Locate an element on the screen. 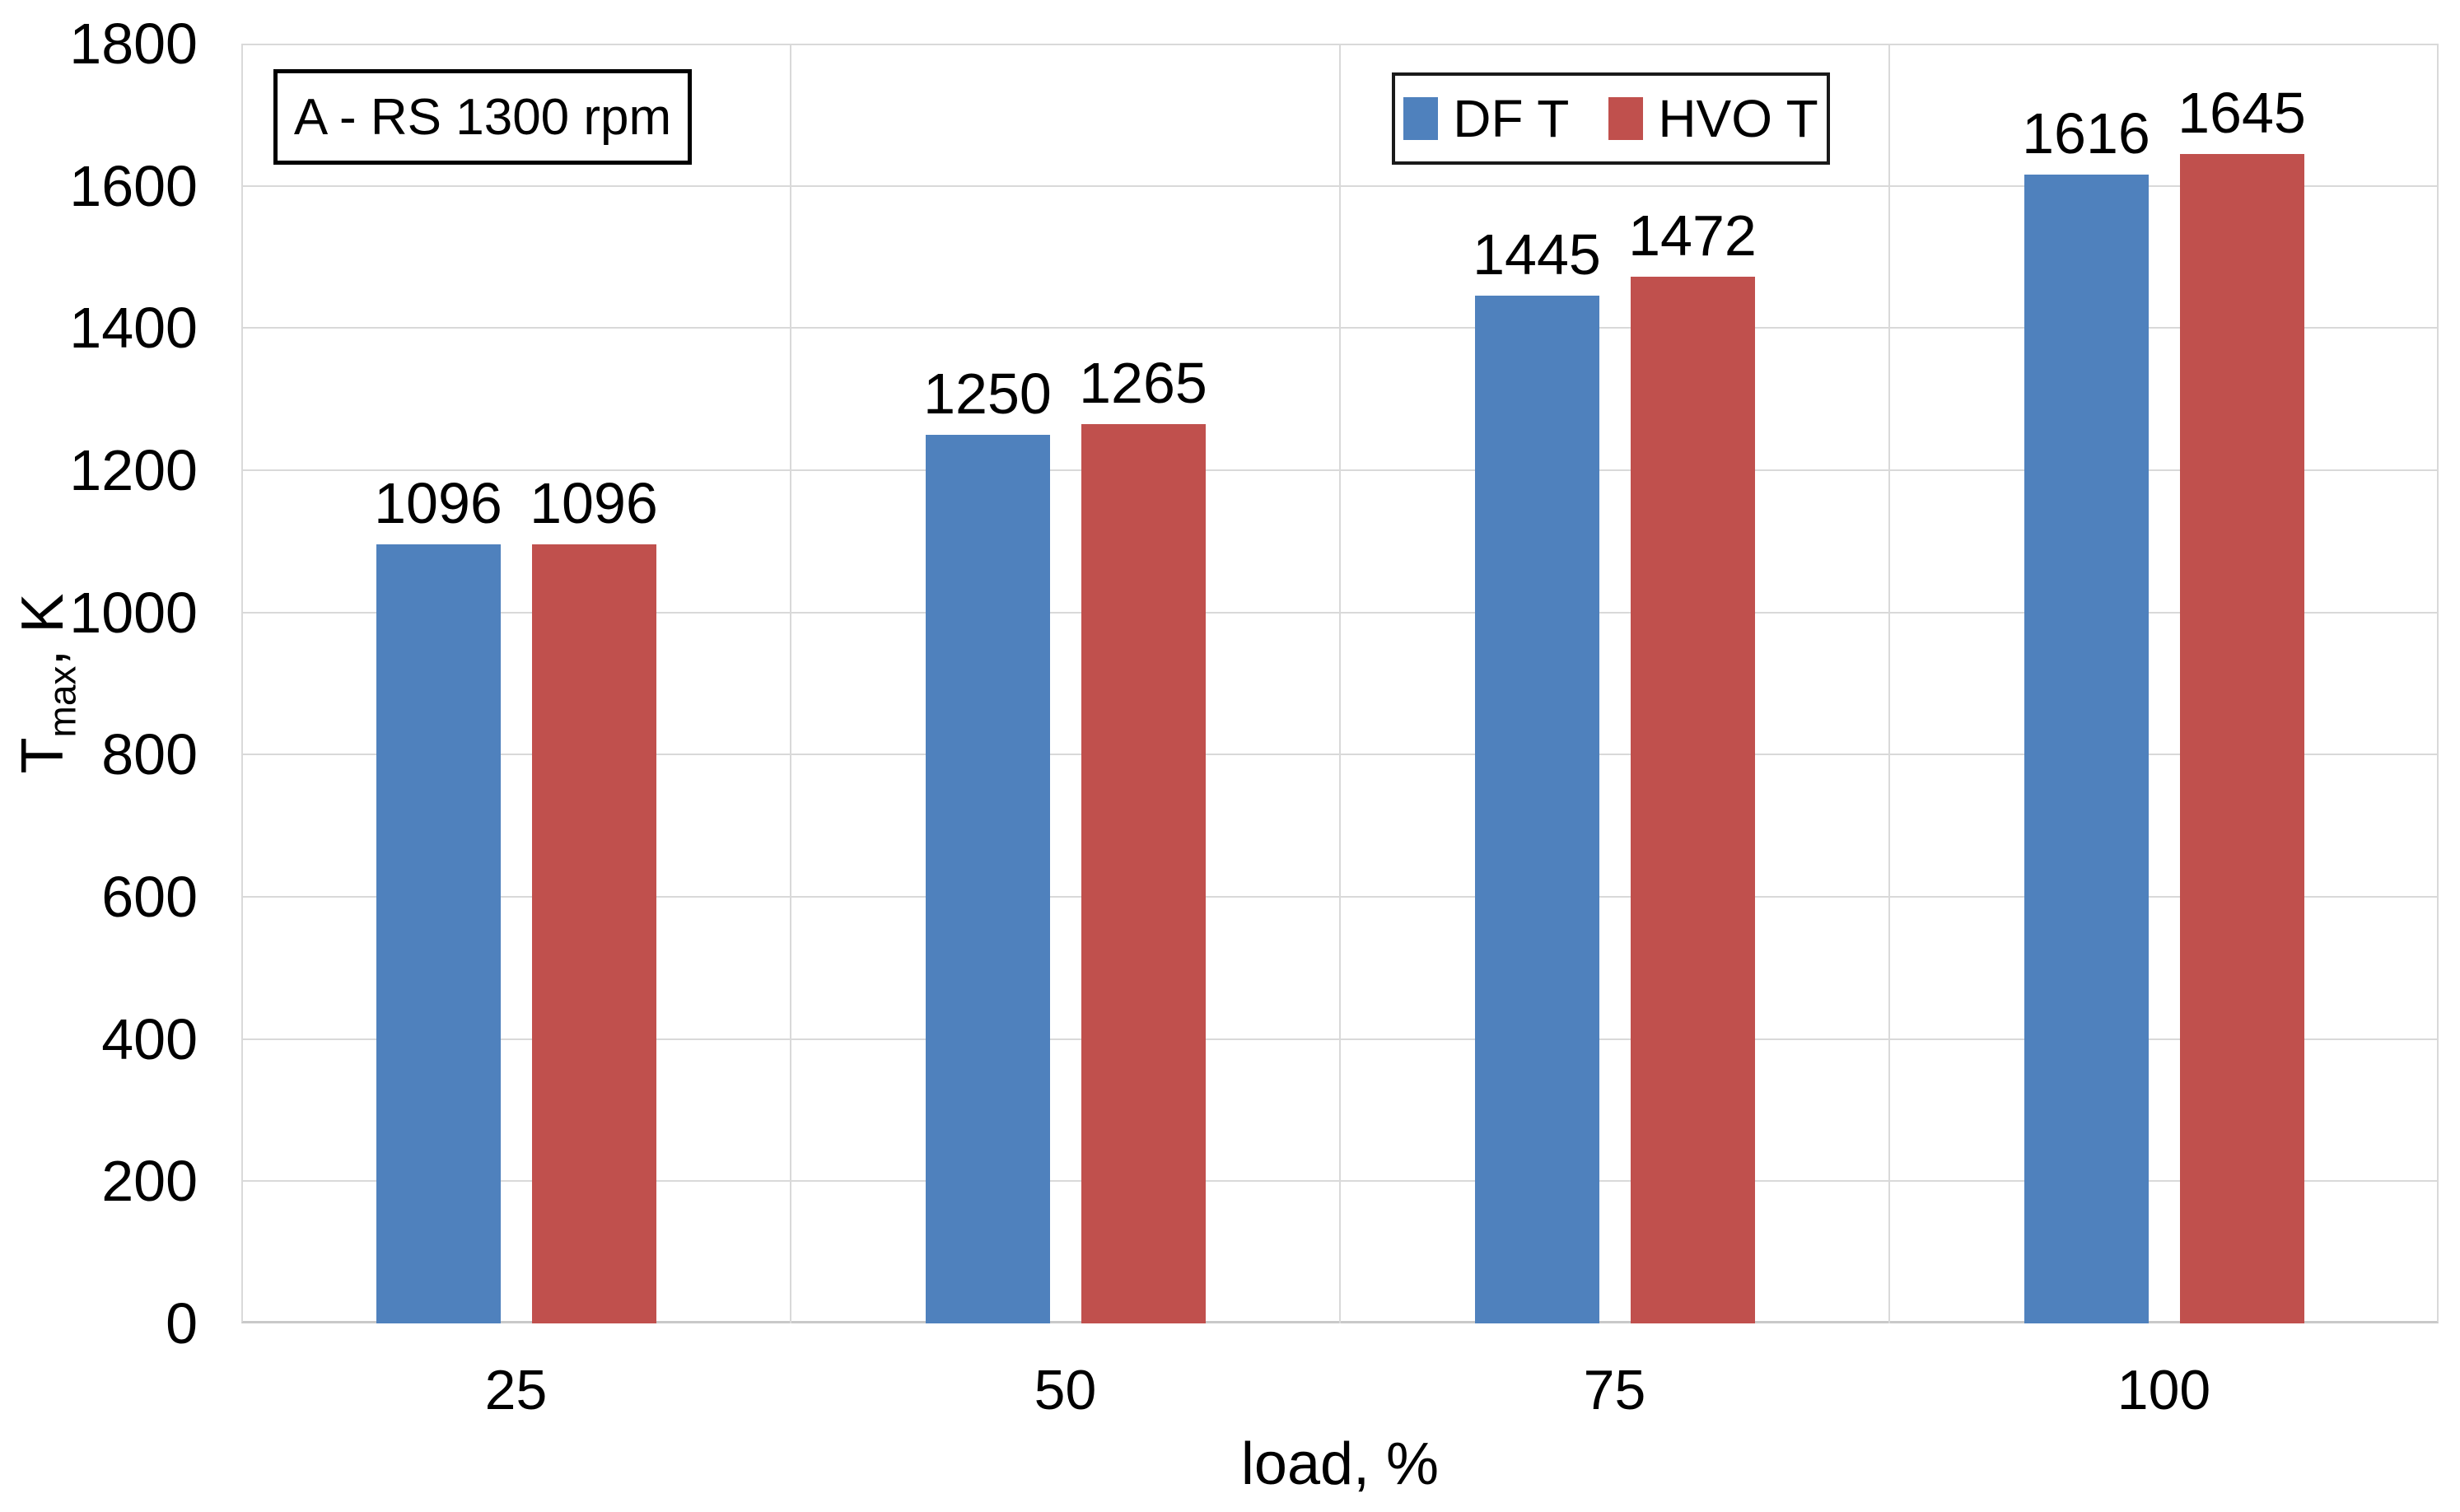 Image resolution: width=2460 pixels, height=1512 pixels. y-axis-tick-label: 1200 is located at coordinates (133, 470).